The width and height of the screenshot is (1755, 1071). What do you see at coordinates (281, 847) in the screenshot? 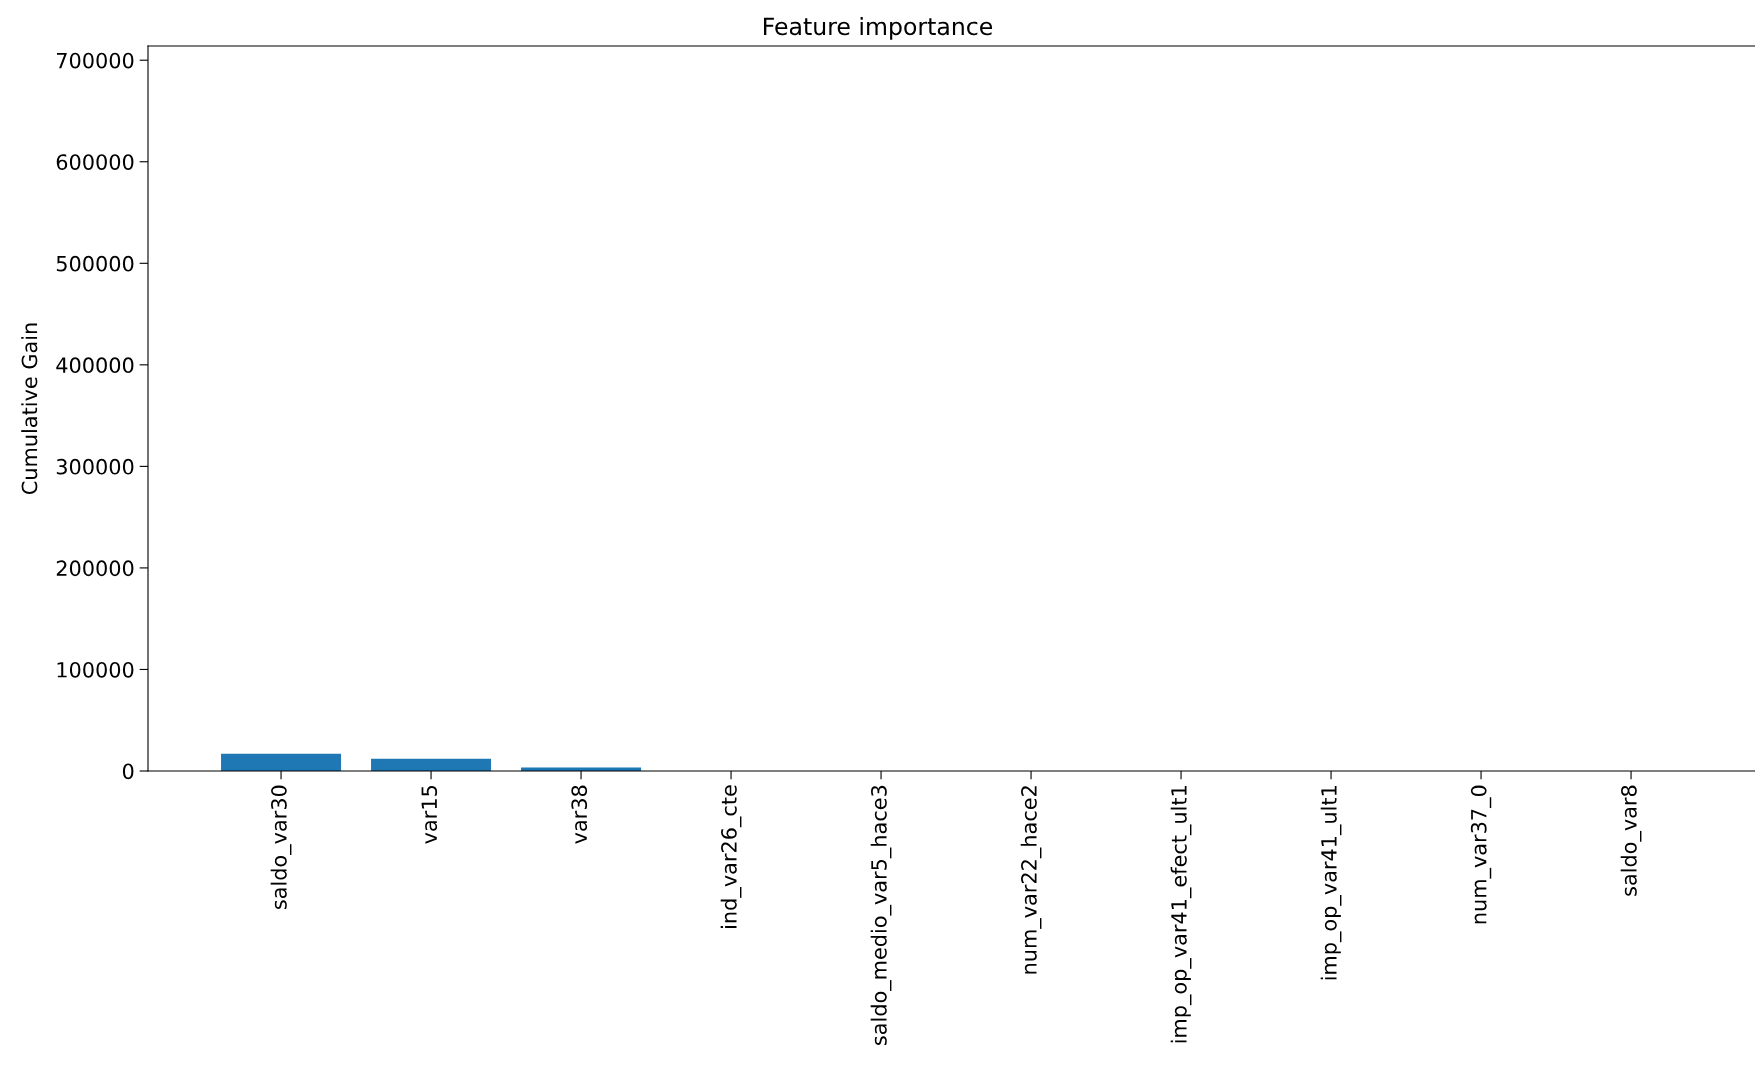
I see `x-tick-label: saldo_var30` at bounding box center [281, 847].